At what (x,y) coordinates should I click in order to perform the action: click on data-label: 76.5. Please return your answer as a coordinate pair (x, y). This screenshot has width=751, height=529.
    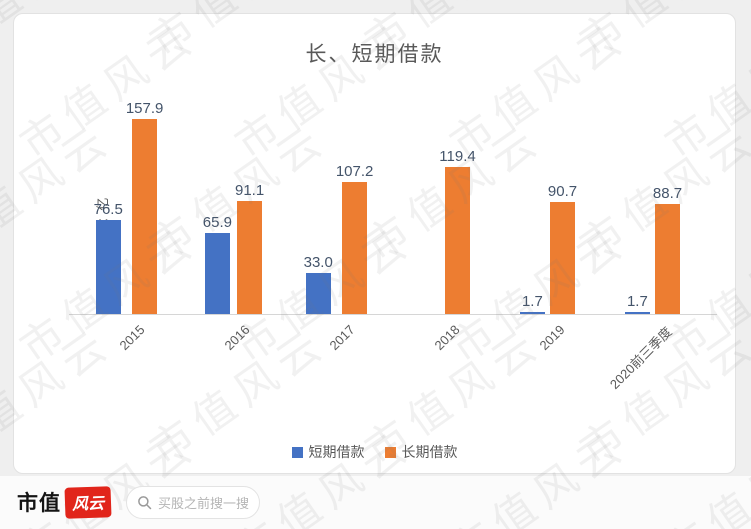
    Looking at the image, I should click on (108, 209).